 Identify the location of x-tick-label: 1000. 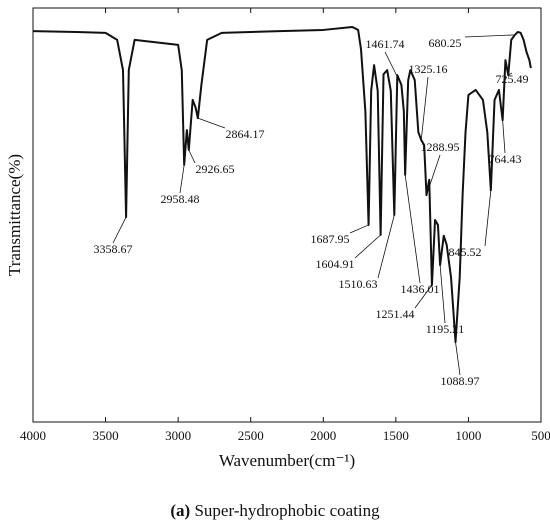
(468, 435).